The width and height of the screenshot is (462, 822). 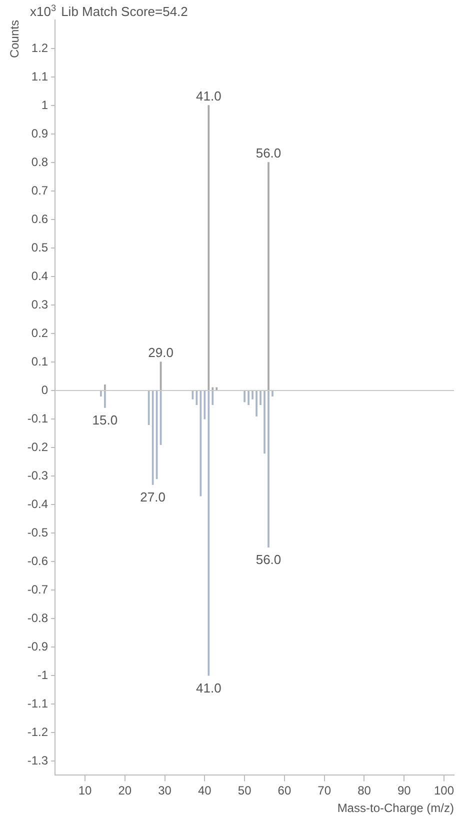 What do you see at coordinates (85, 791) in the screenshot?
I see `x-tick-label: 10` at bounding box center [85, 791].